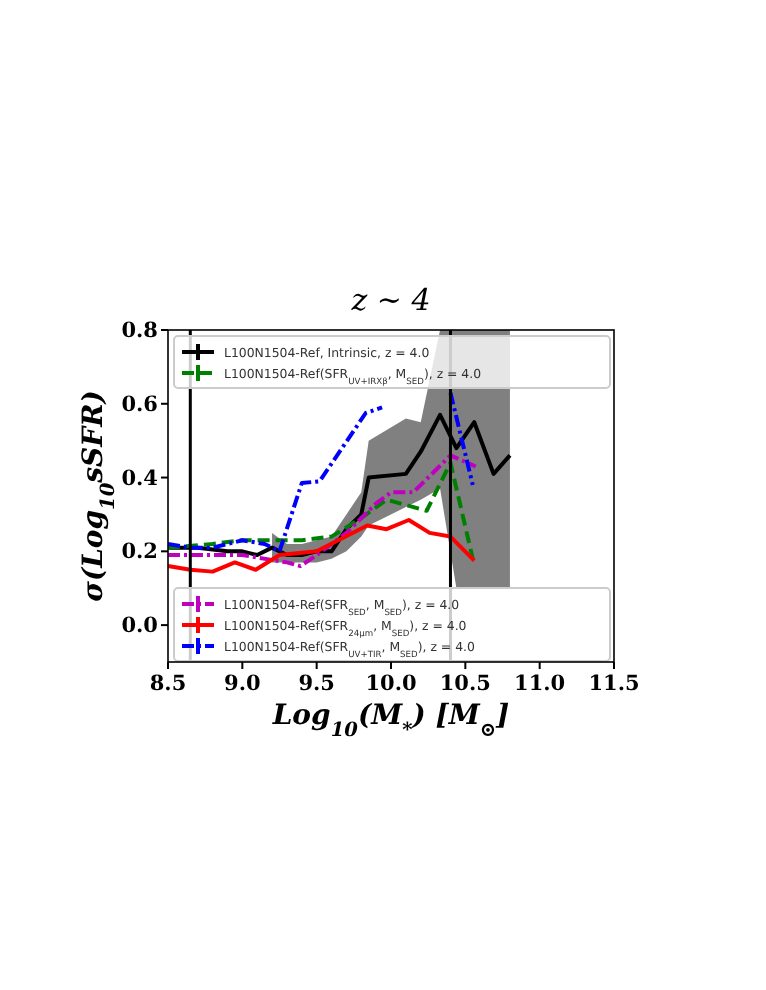 The image size is (766, 990). Describe the element at coordinates (321, 545) in the screenshot. I see `line-series` at that location.